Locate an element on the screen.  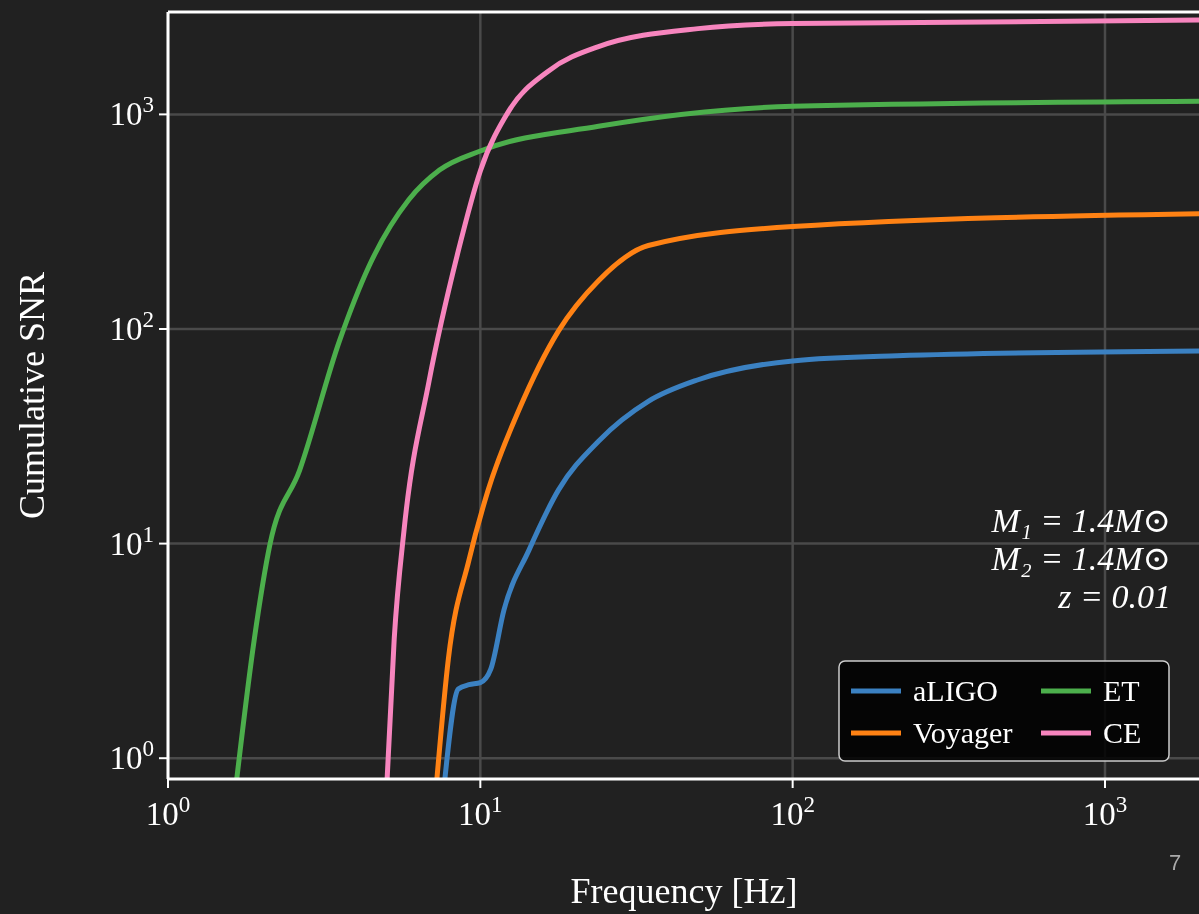
legend-label: CE is located at coordinates (1122, 732).